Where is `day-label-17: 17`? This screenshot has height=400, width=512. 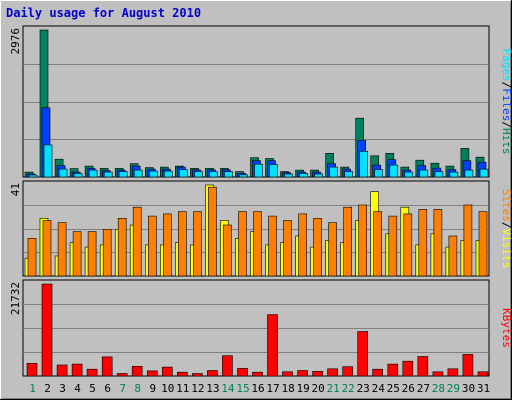
day-label-17: 17 is located at coordinates (272, 388).